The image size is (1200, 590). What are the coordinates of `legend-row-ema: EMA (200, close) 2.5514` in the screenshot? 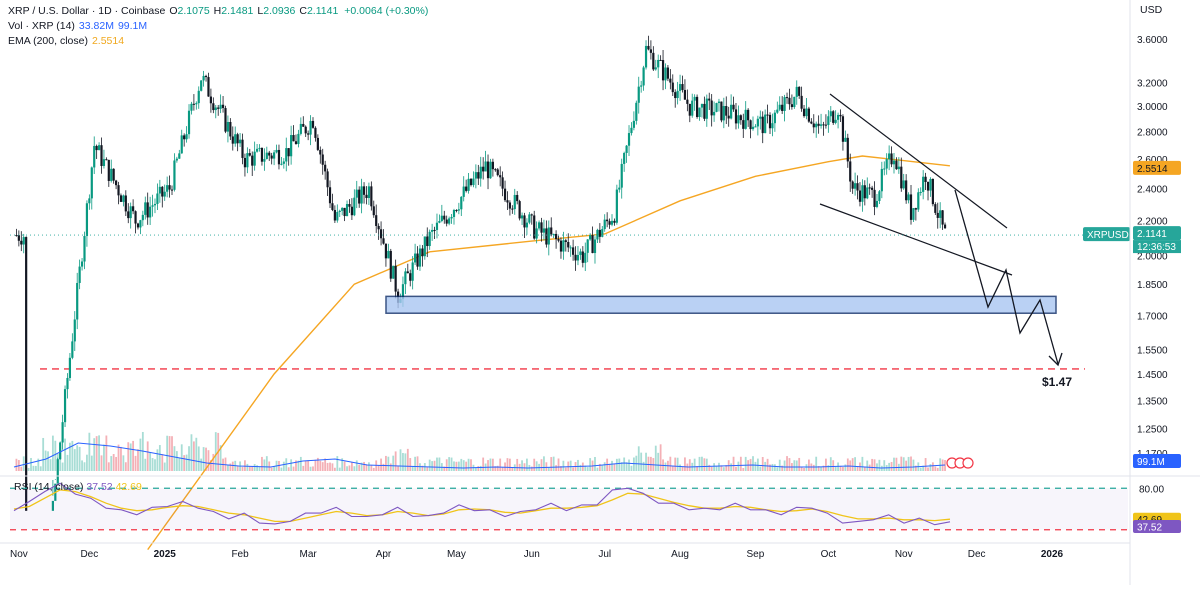 It's located at (220, 41).